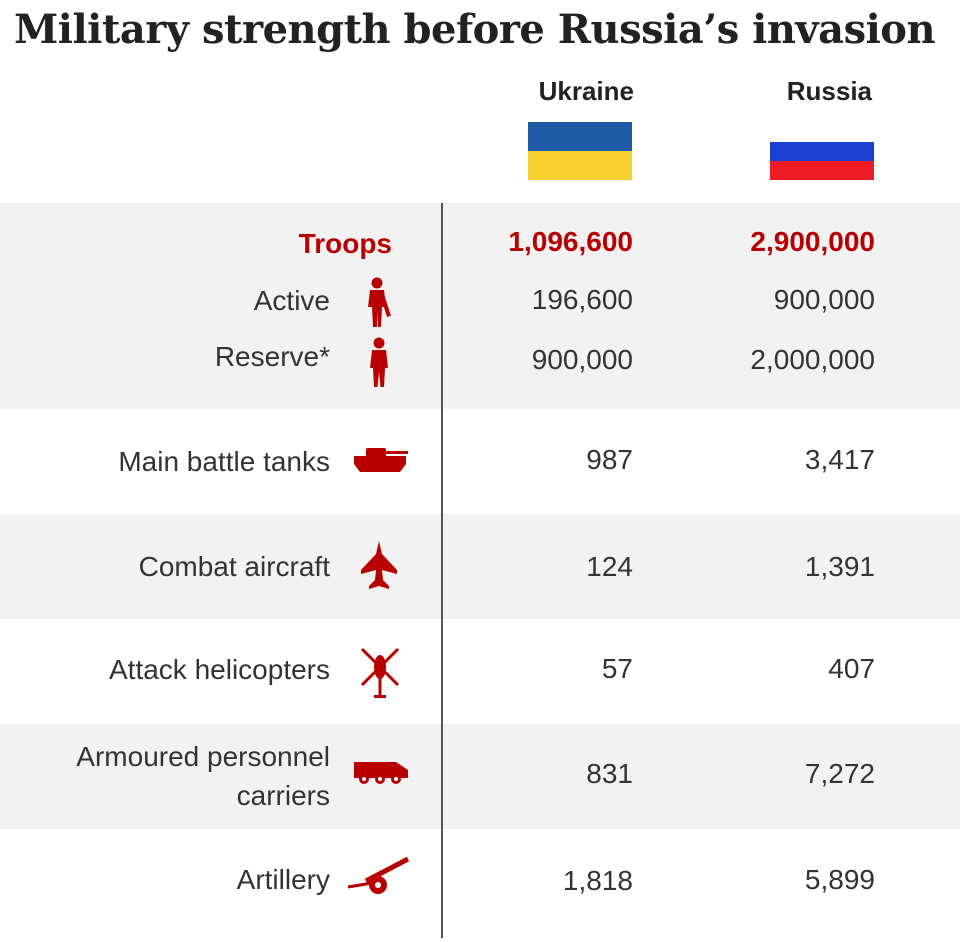 The width and height of the screenshot is (960, 942). I want to click on row-label-tanks: Main battle tanks, so click(224, 461).